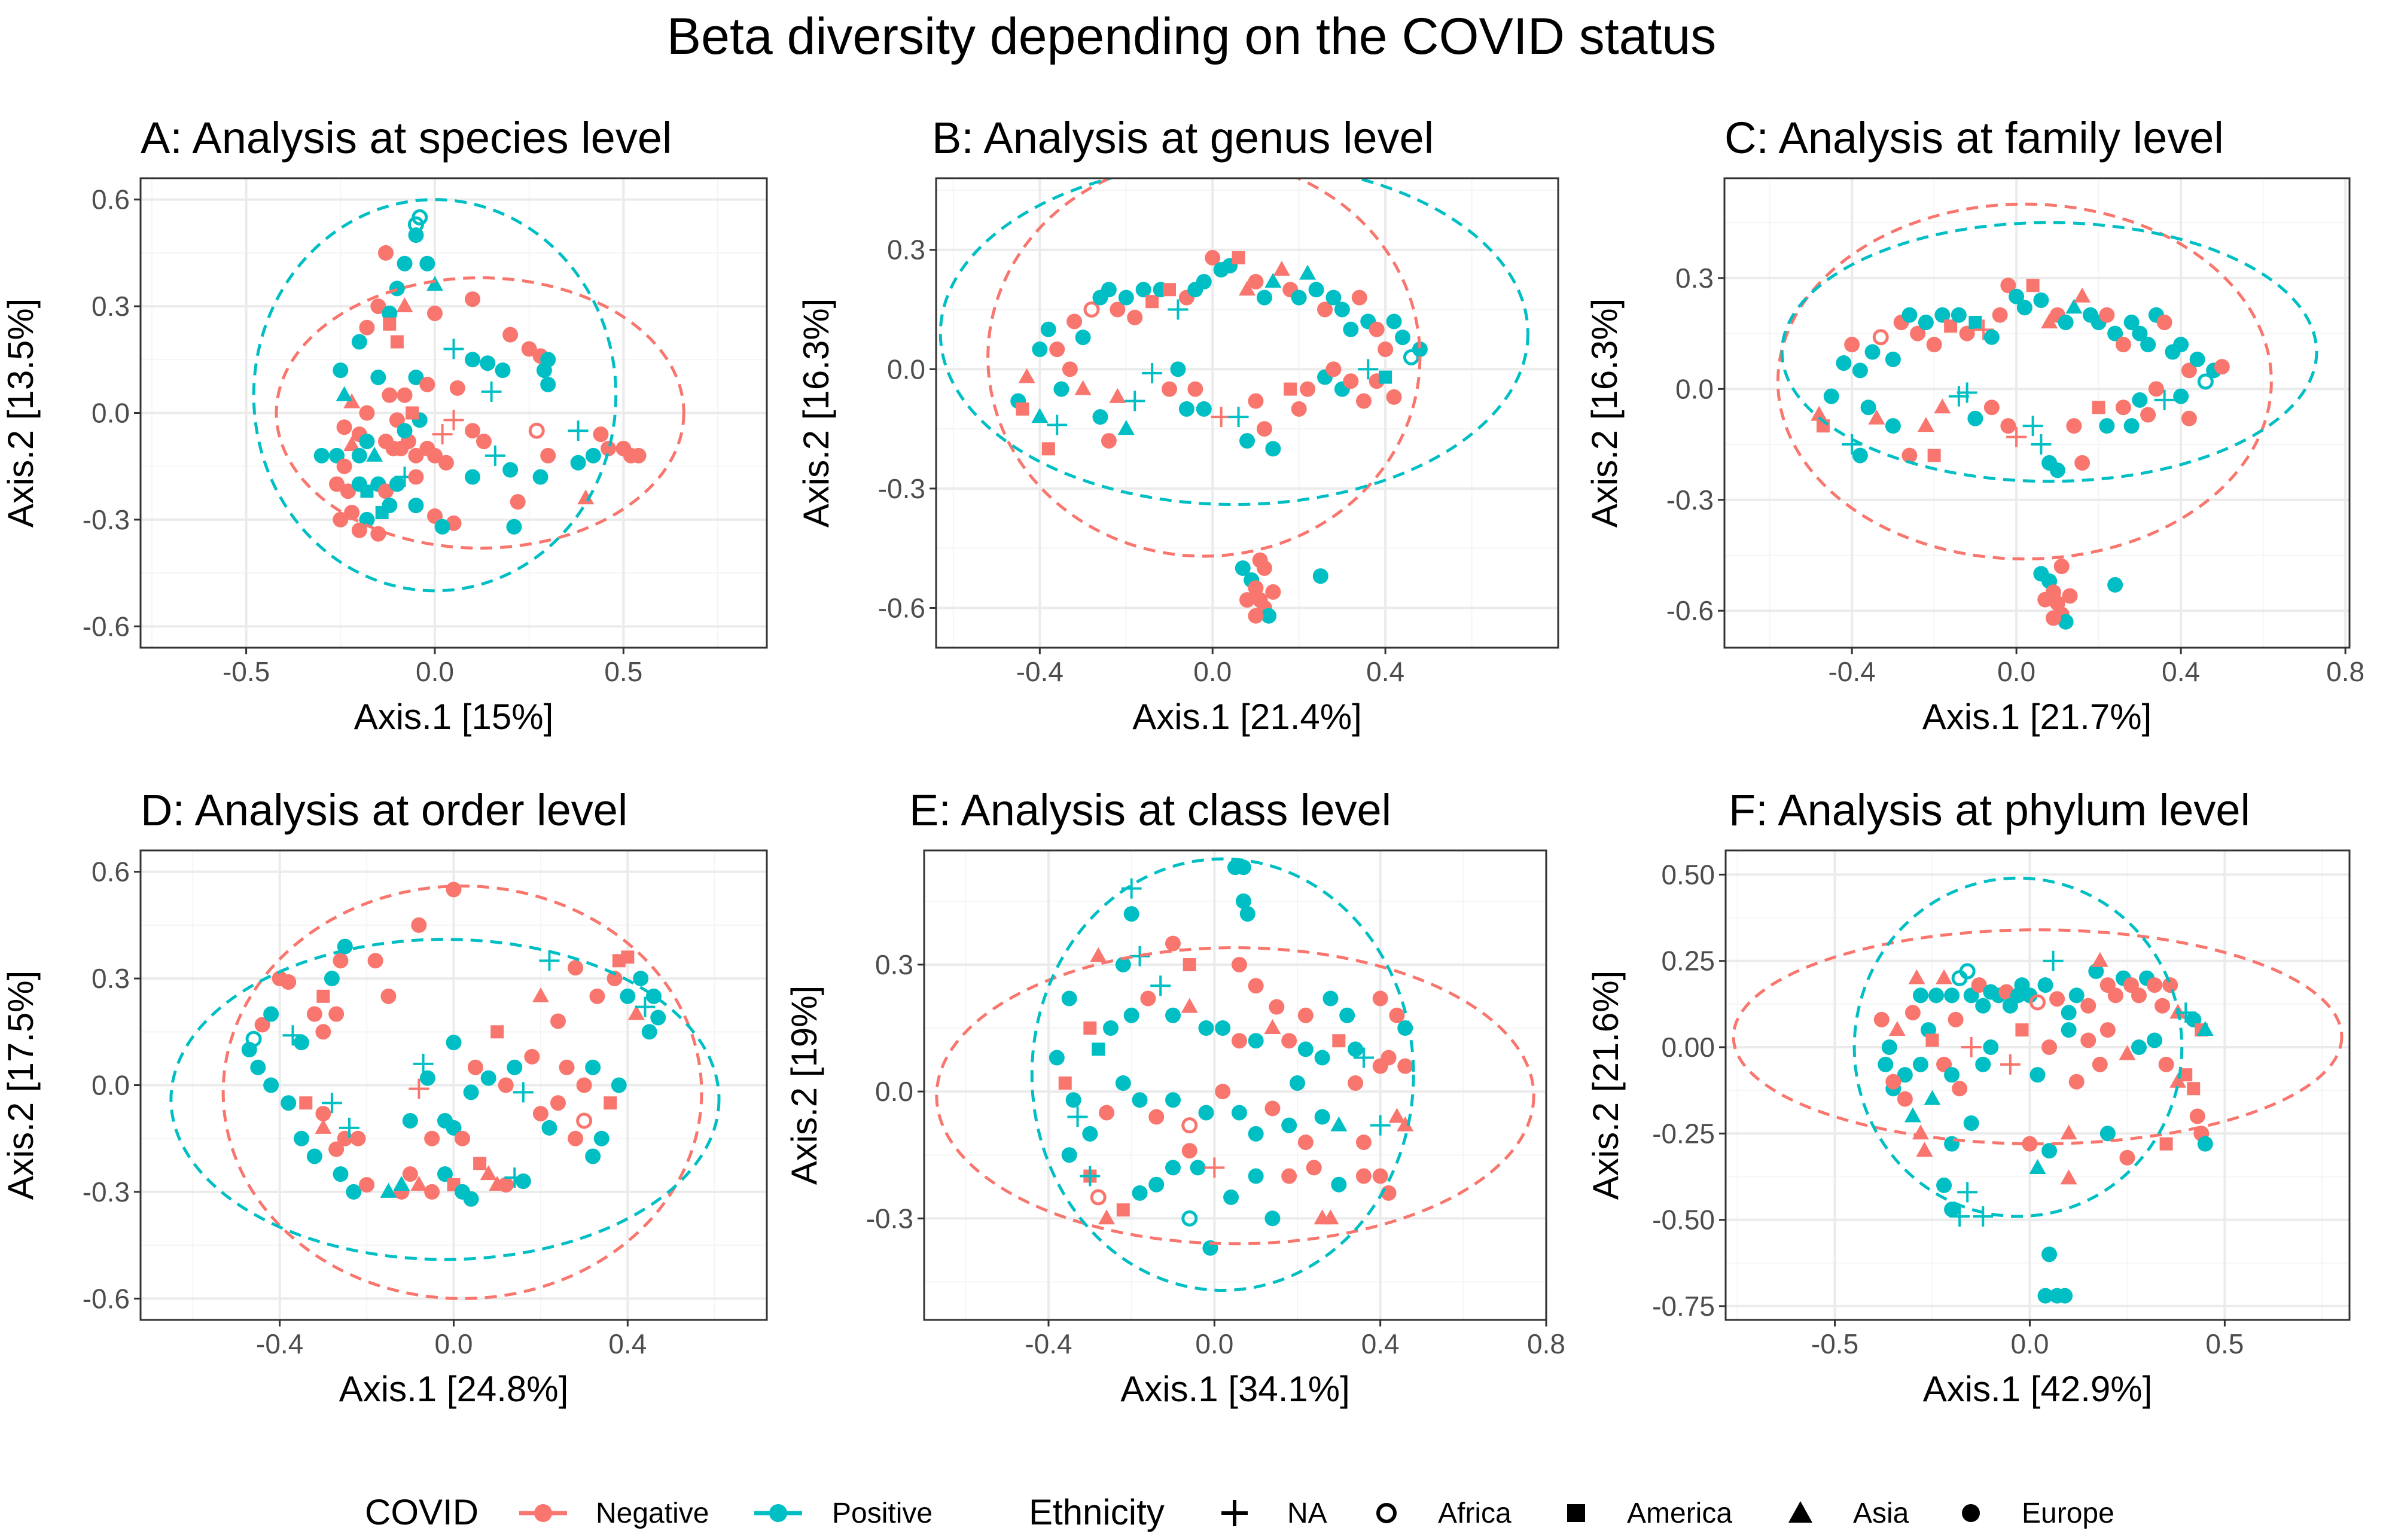  I want to click on legend-key-point-positive, so click(778, 1513).